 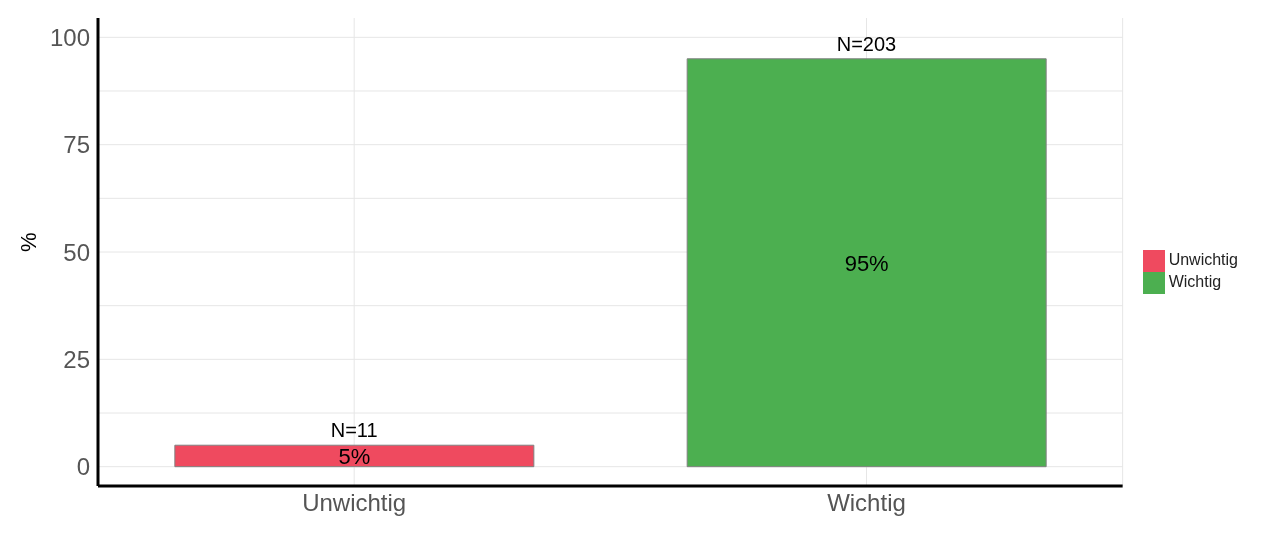 What do you see at coordinates (76, 359) in the screenshot?
I see `y-tick-label: 25` at bounding box center [76, 359].